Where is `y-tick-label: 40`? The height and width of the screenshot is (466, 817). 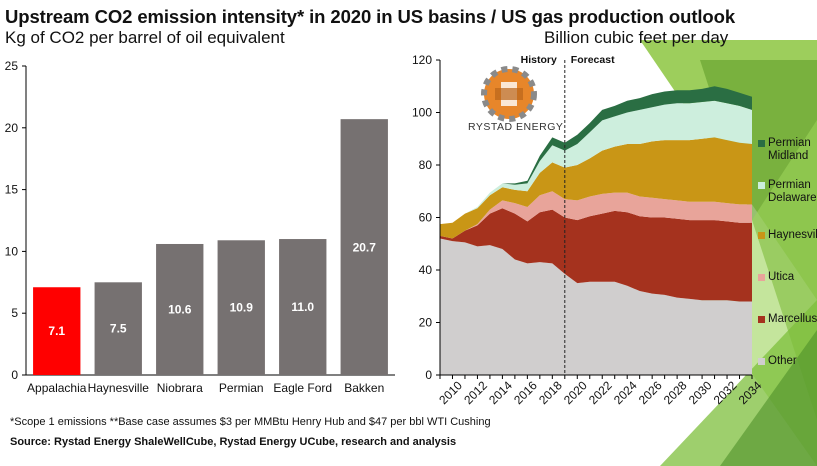 y-tick-label: 40 is located at coordinates (426, 270).